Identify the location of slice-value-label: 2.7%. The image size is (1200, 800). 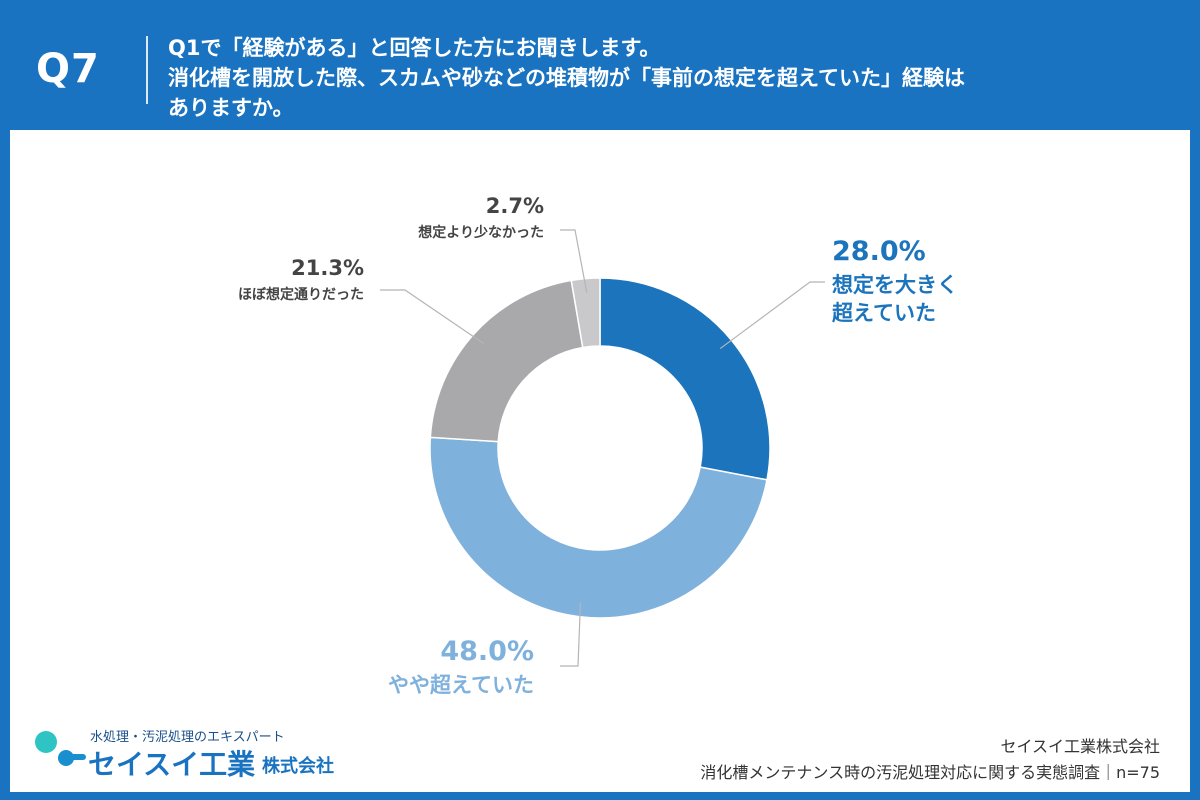
(515, 206).